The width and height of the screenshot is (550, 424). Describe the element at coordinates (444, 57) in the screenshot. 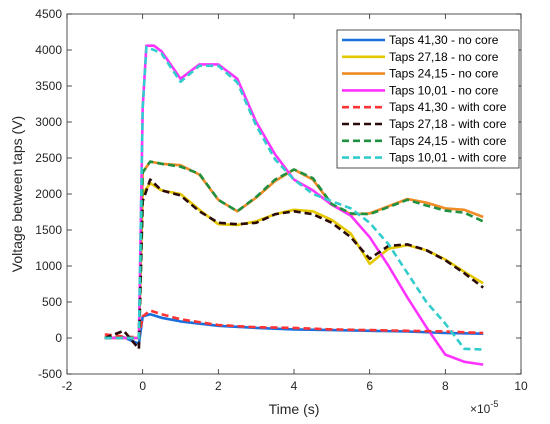

I see `legend-entry: Taps 27,18 - no core` at that location.